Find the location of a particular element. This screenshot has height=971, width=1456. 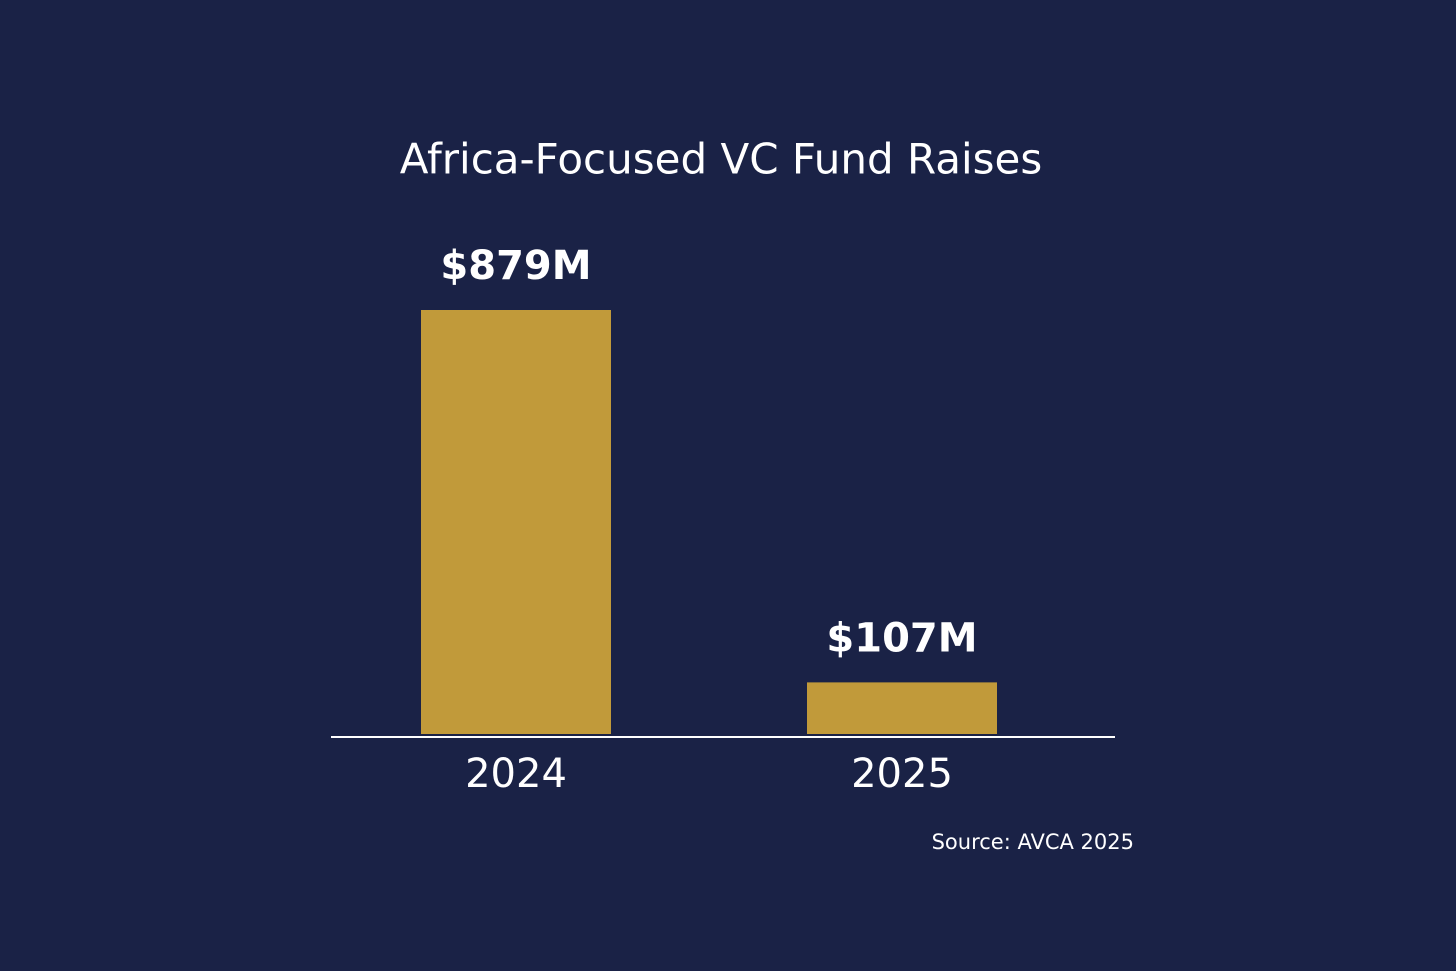

value-label: $879M is located at coordinates (515, 266).